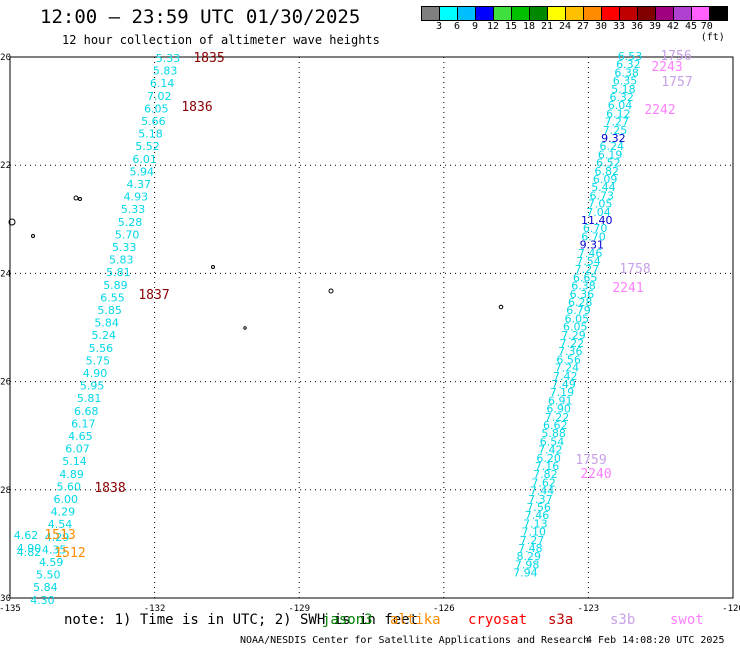  What do you see at coordinates (553, 433) in the screenshot?
I see `wave-height-label: 5.88` at bounding box center [553, 433].